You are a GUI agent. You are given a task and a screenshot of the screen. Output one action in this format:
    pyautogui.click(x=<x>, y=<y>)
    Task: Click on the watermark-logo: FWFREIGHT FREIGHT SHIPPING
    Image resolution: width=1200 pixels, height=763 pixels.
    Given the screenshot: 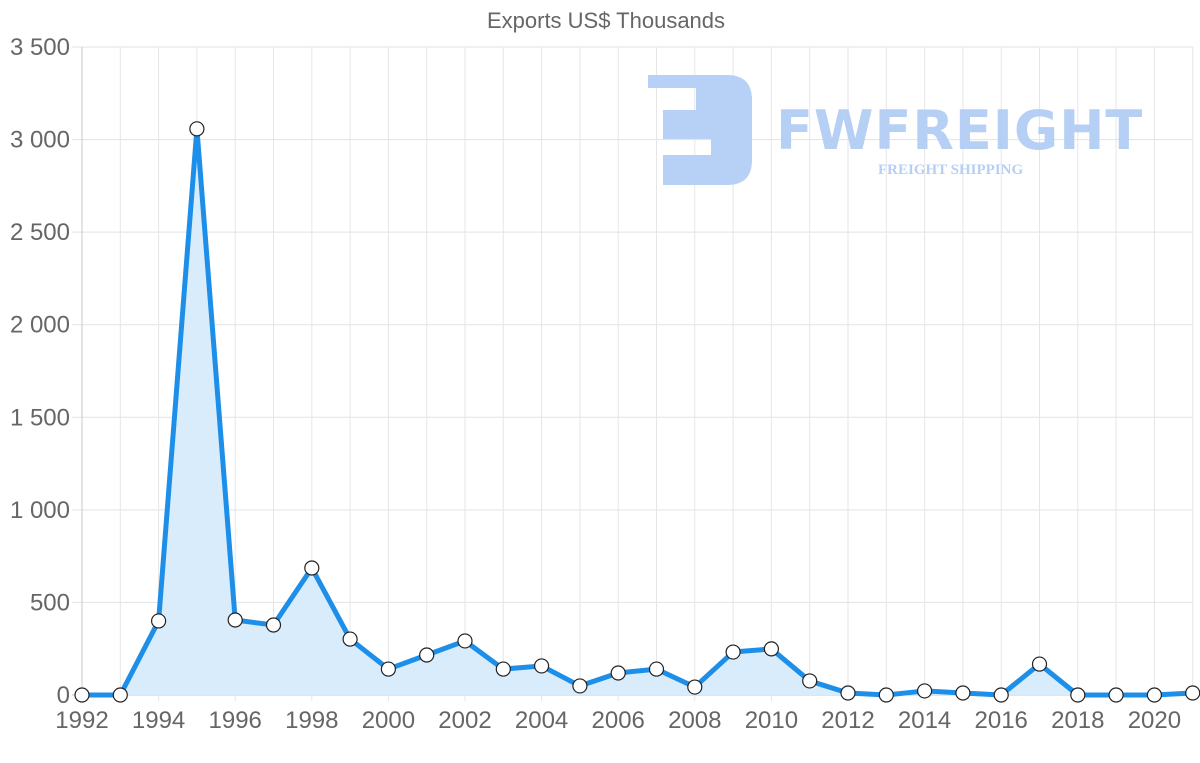 What is the action you would take?
    pyautogui.click(x=895, y=130)
    